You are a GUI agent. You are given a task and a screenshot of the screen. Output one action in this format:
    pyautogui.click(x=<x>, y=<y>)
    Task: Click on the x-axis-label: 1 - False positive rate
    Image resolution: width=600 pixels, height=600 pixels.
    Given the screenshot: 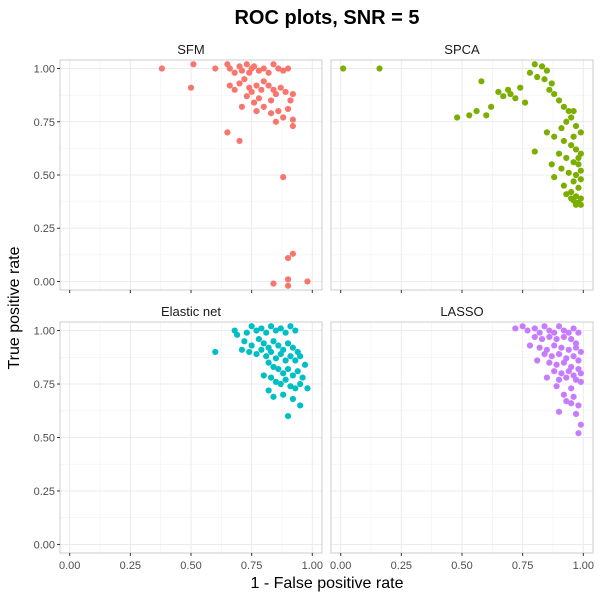 What is the action you would take?
    pyautogui.click(x=327, y=583)
    